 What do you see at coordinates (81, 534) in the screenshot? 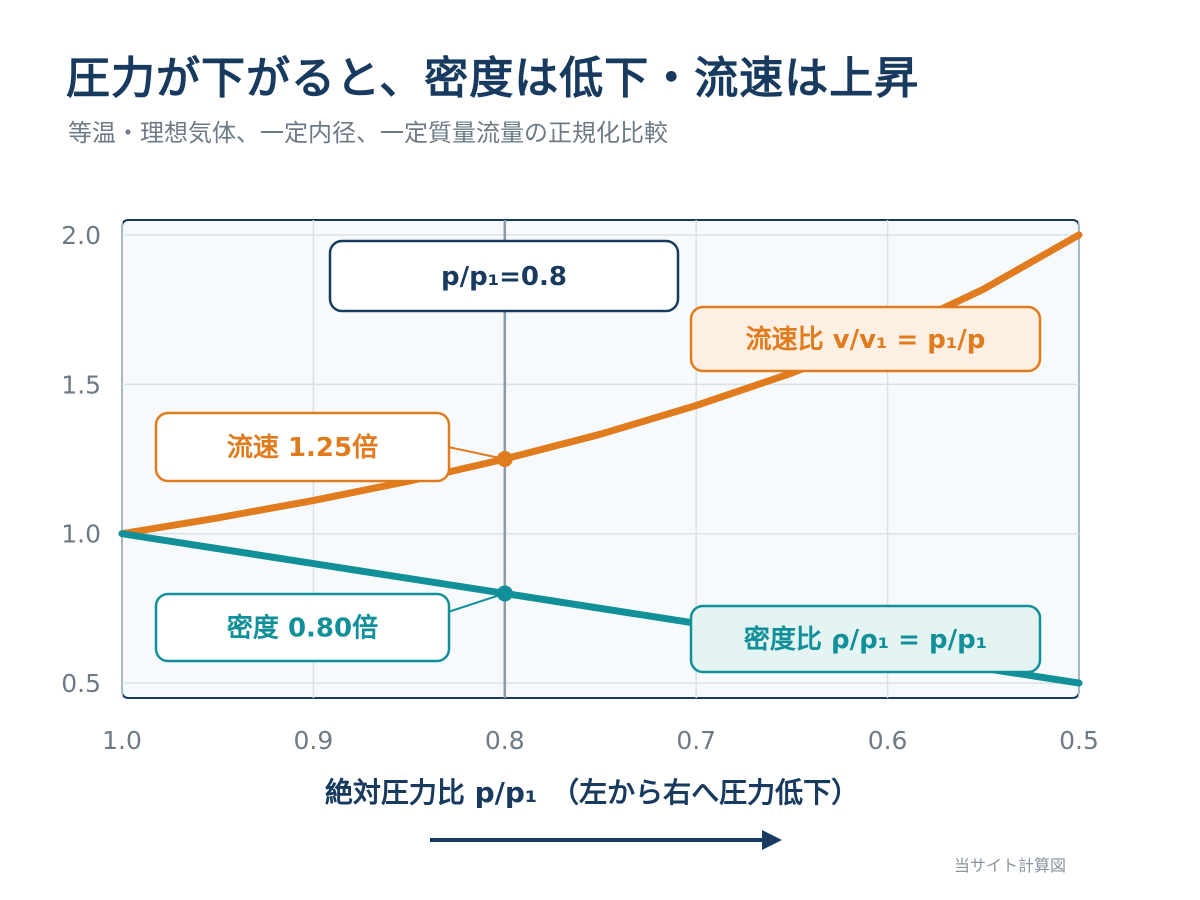
I see `y-tick-label: 1.0` at bounding box center [81, 534].